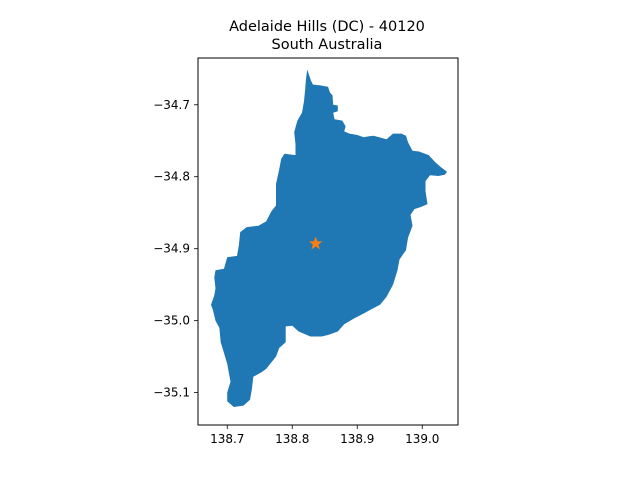 The width and height of the screenshot is (640, 480). I want to click on y-axis: −34.7 −34.8 −34.9 −35.0 −35.1, so click(175, 249).